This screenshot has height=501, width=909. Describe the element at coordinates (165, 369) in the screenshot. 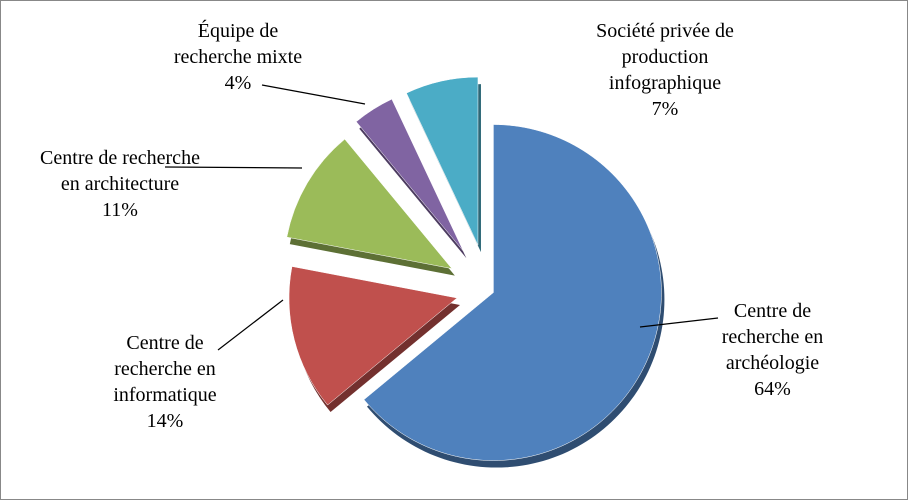

I see `category-label: Centre de recherche en informatique` at that location.